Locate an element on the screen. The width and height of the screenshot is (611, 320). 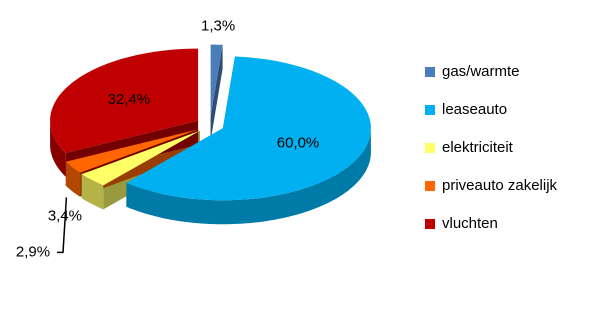
legend-label: leaseauto is located at coordinates (474, 109).